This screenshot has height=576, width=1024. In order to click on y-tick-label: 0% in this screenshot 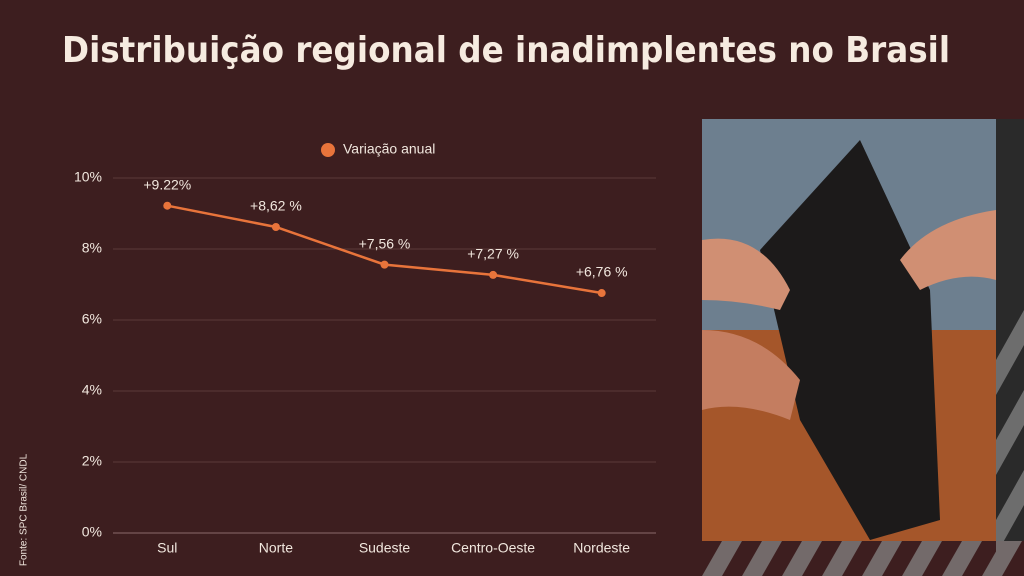, I will do `click(92, 532)`.